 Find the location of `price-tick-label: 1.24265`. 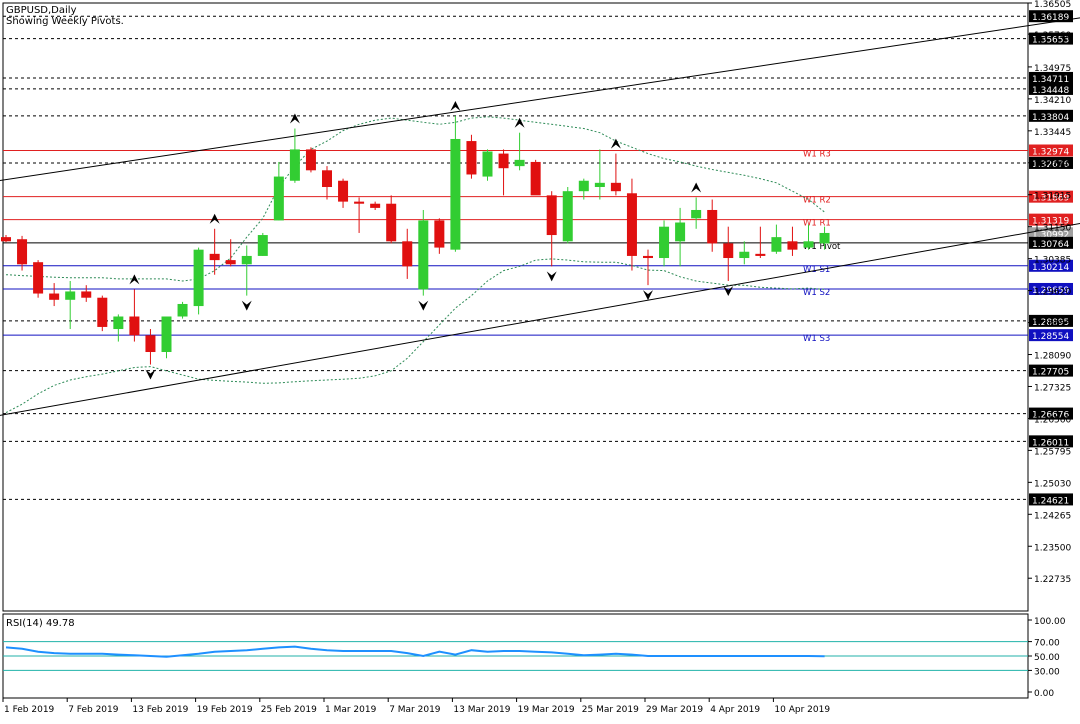

price-tick-label: 1.24265 is located at coordinates (1052, 516).